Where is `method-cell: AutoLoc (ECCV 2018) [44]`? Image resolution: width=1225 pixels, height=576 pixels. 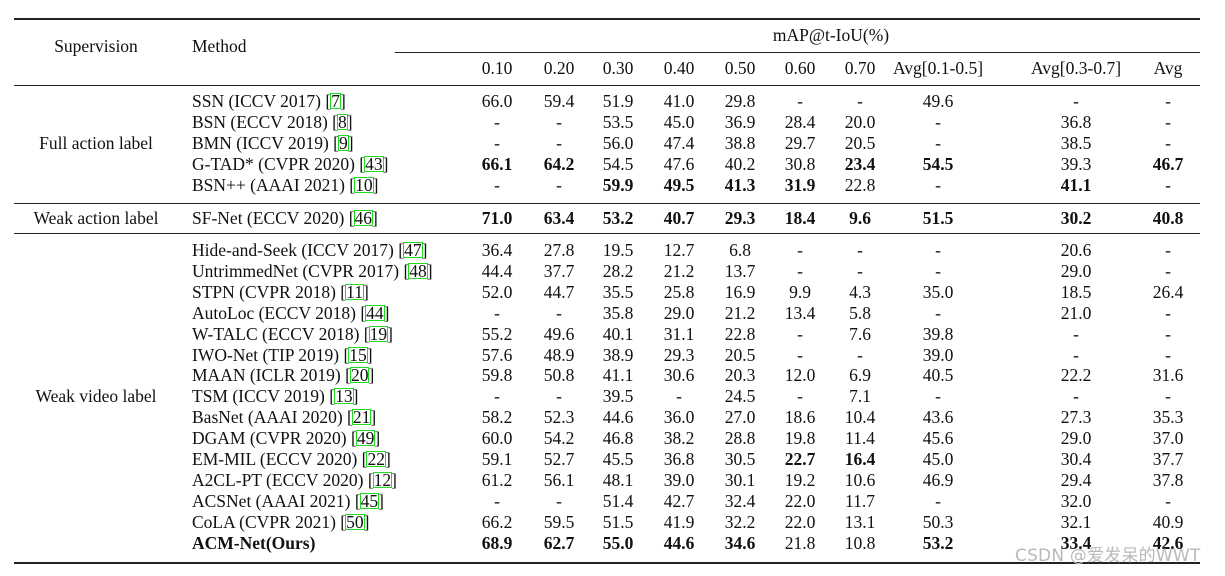 method-cell: AutoLoc (ECCV 2018) [44] is located at coordinates (291, 313).